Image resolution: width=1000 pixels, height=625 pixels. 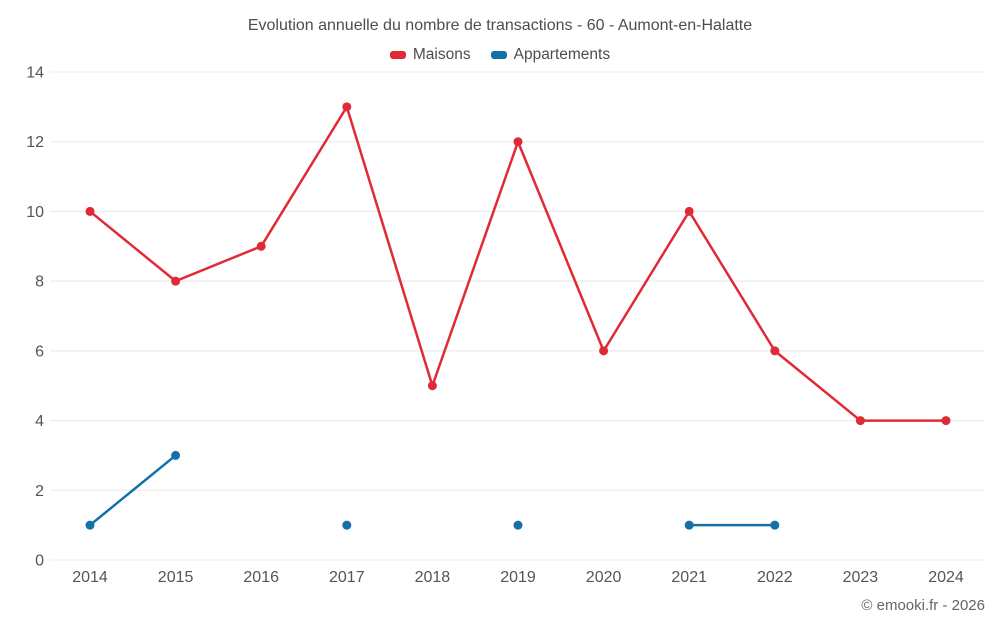 I want to click on x-tick-label: 2022, so click(x=775, y=577).